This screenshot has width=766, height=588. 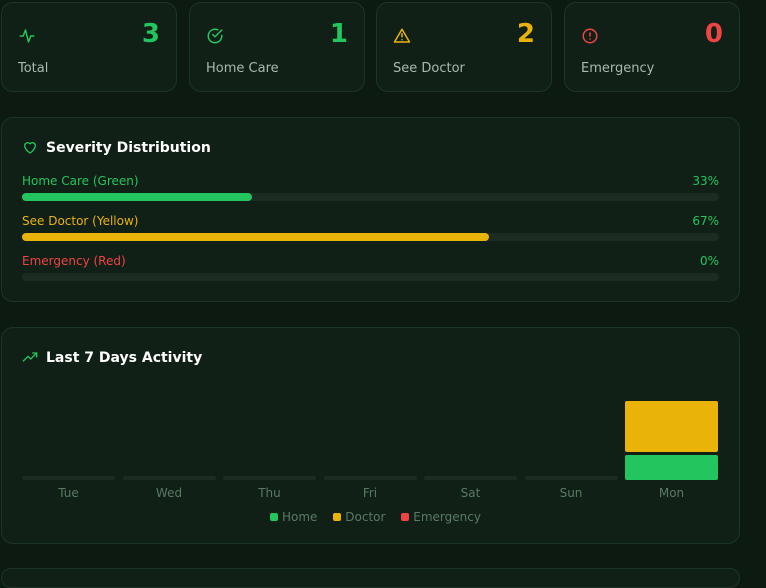 I want to click on stat-label: Home Care, so click(x=242, y=68).